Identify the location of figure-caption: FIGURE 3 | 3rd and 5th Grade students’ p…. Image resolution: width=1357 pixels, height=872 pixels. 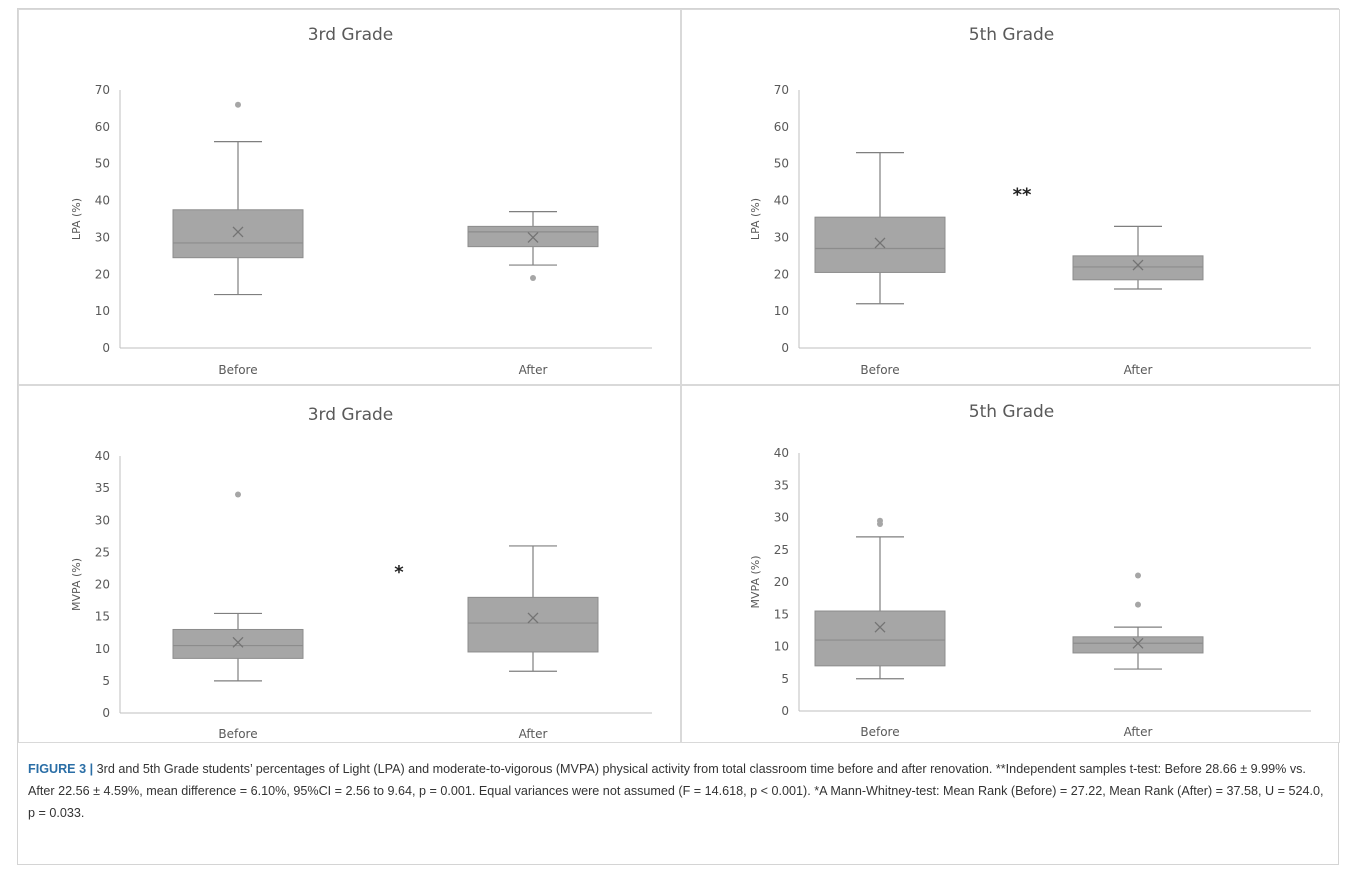
(678, 791).